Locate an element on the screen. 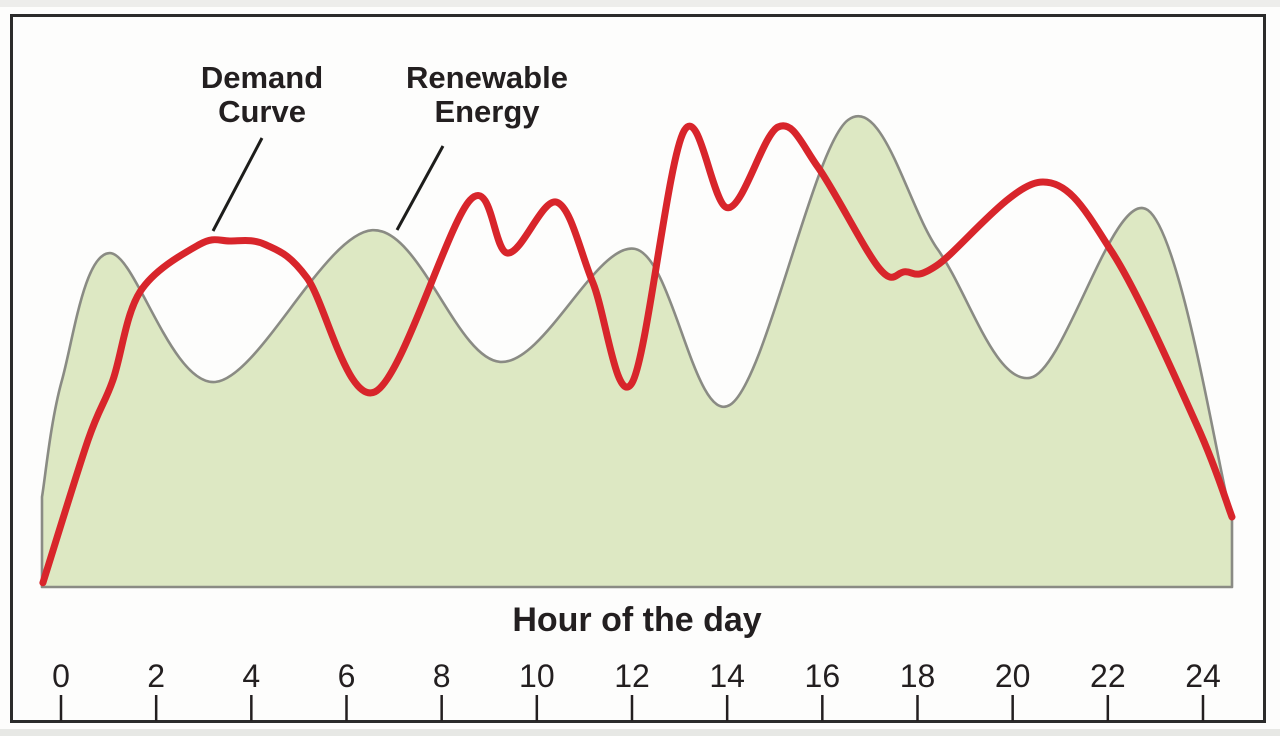  renewable-leader-line is located at coordinates (420, 188).